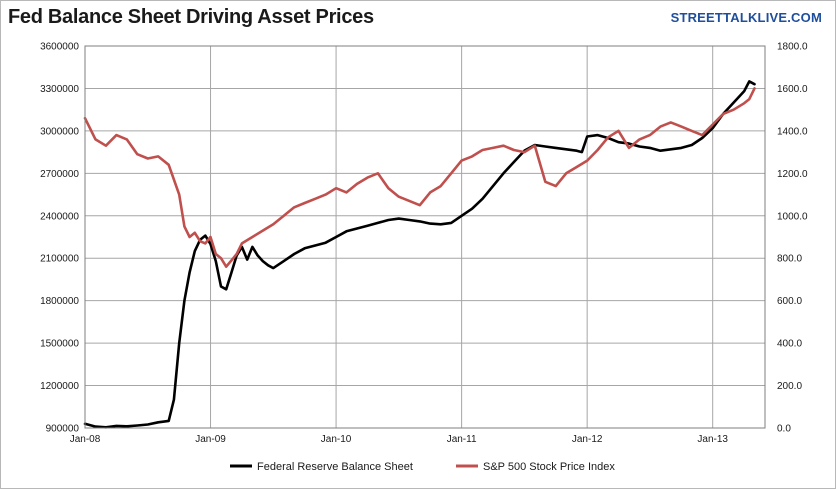 The width and height of the screenshot is (836, 489). I want to click on y-right-tick-label: 1200.0, so click(792, 174).